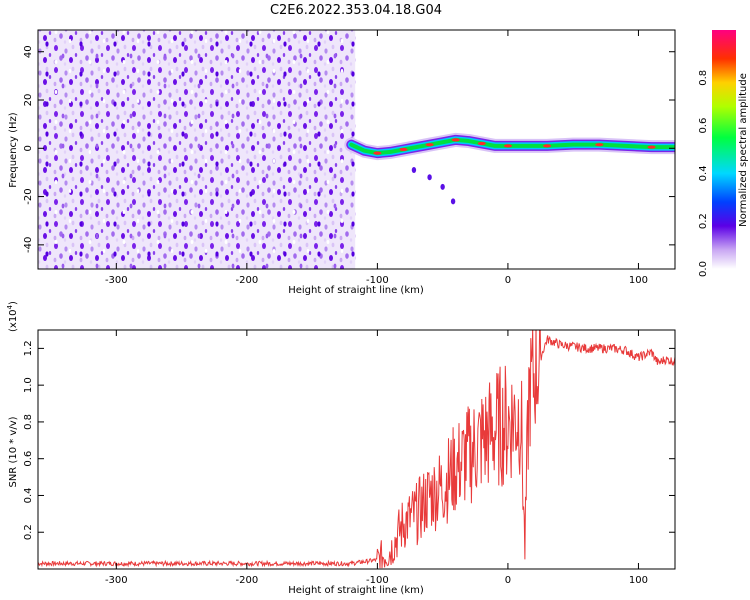  Describe the element at coordinates (703, 126) in the screenshot. I see `colorbar-tick-label: 0.6` at that location.